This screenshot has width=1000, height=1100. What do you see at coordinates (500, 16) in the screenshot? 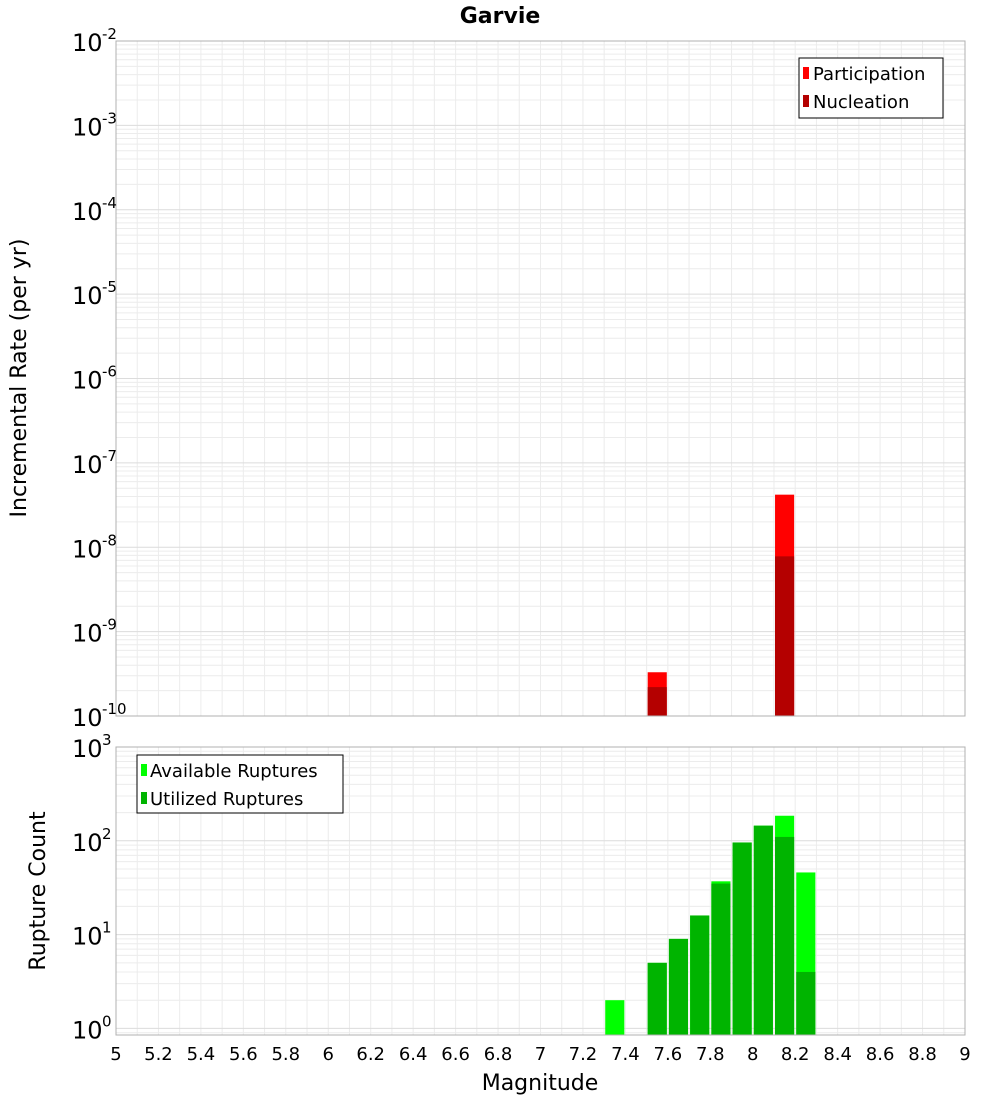
I see `chart-title: Garvie` at bounding box center [500, 16].